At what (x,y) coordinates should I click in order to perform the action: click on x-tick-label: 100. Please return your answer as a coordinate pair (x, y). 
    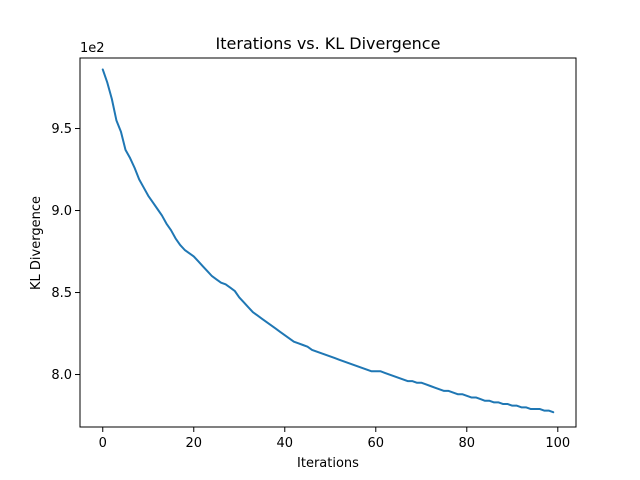
    Looking at the image, I should click on (557, 443).